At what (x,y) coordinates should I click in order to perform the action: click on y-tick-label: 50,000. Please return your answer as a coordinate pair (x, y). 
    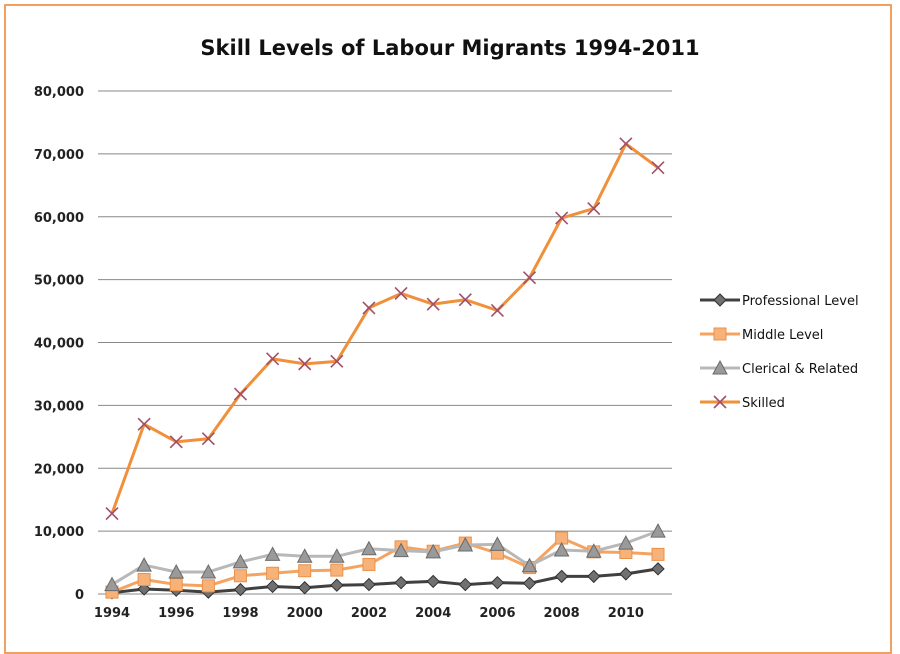
    Looking at the image, I should click on (59, 281).